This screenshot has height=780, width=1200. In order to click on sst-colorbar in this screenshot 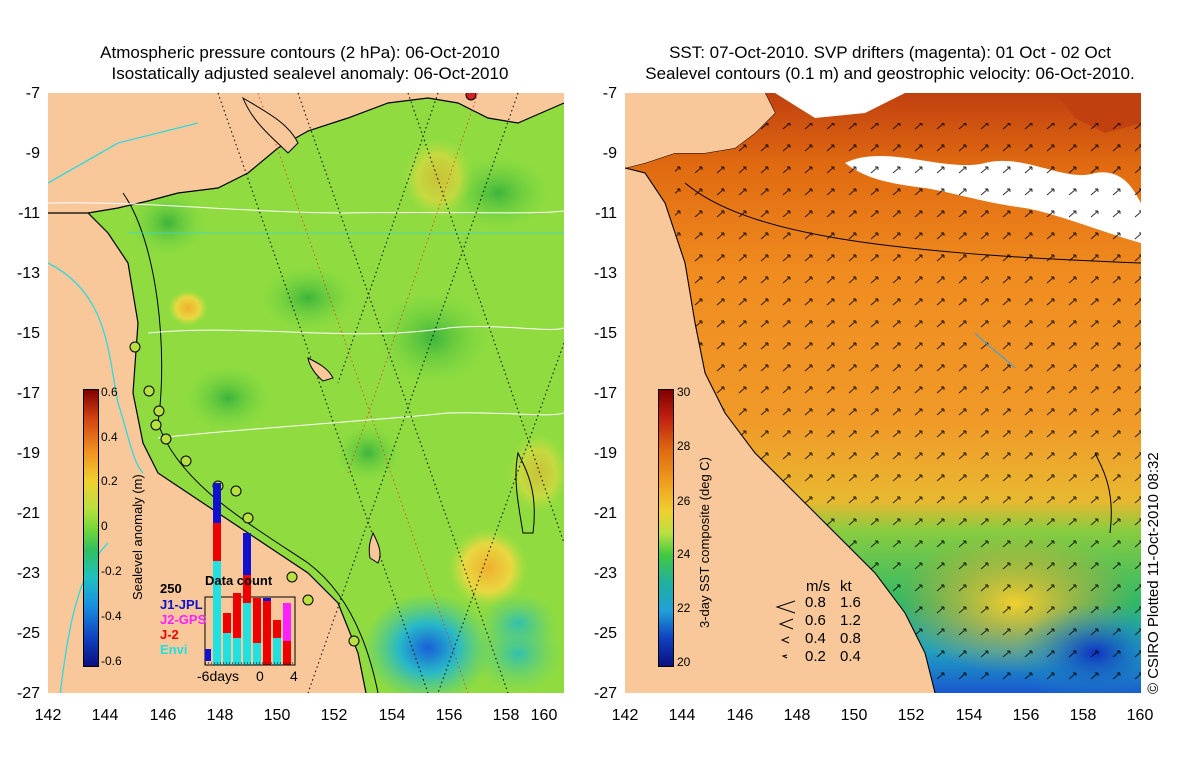, I will do `click(666, 528)`.